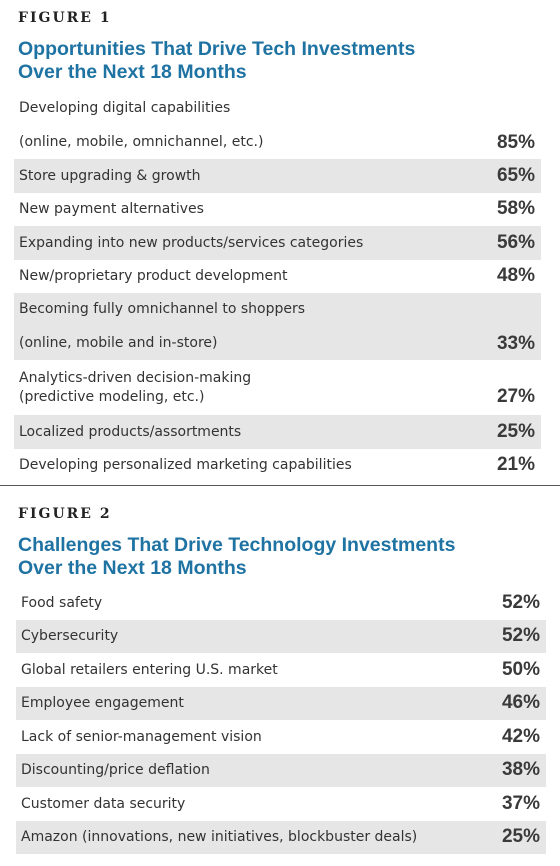 The width and height of the screenshot is (560, 866). What do you see at coordinates (520, 736) in the screenshot?
I see `row-value: 42%` at bounding box center [520, 736].